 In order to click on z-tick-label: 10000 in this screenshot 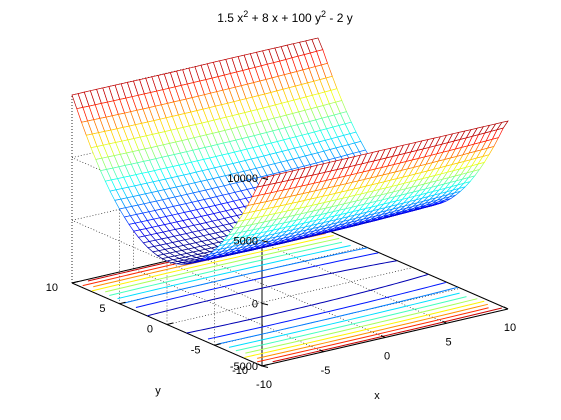, I will do `click(242, 179)`.